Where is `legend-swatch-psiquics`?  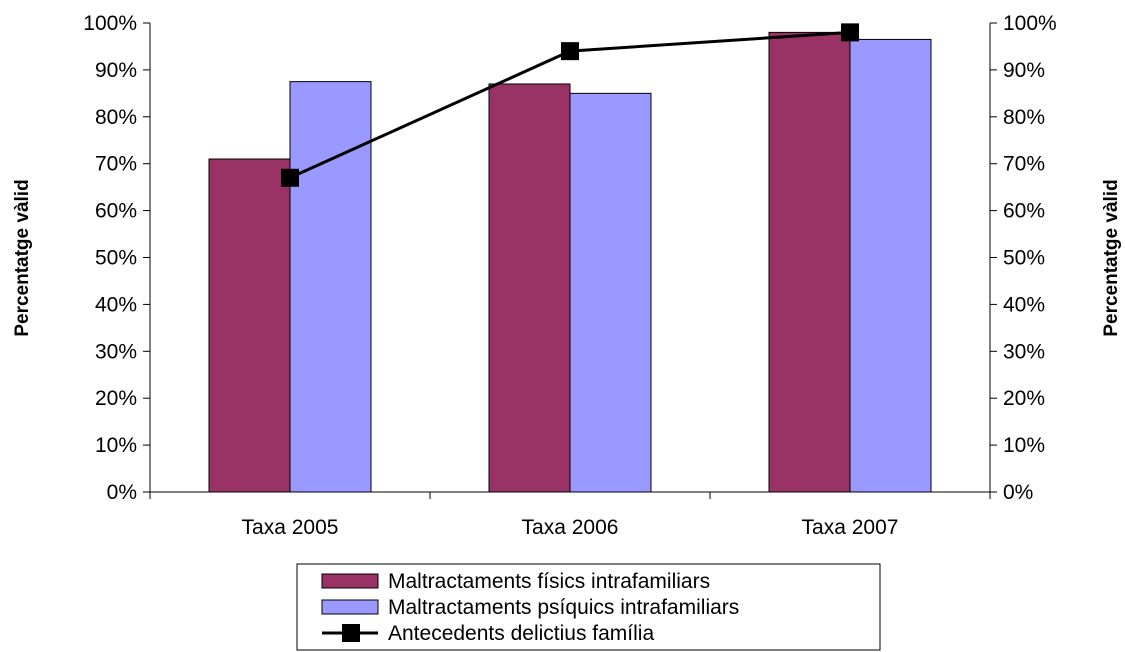
legend-swatch-psiquics is located at coordinates (350, 607).